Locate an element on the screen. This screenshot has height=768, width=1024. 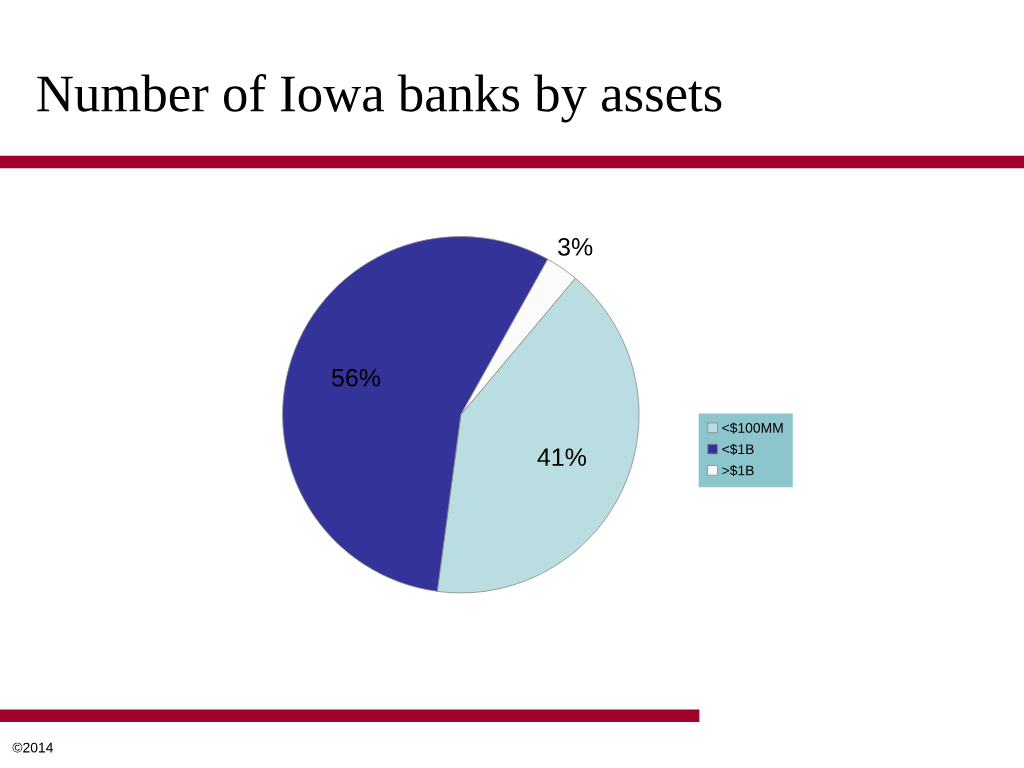
legend-label: <$100MM is located at coordinates (752, 428).